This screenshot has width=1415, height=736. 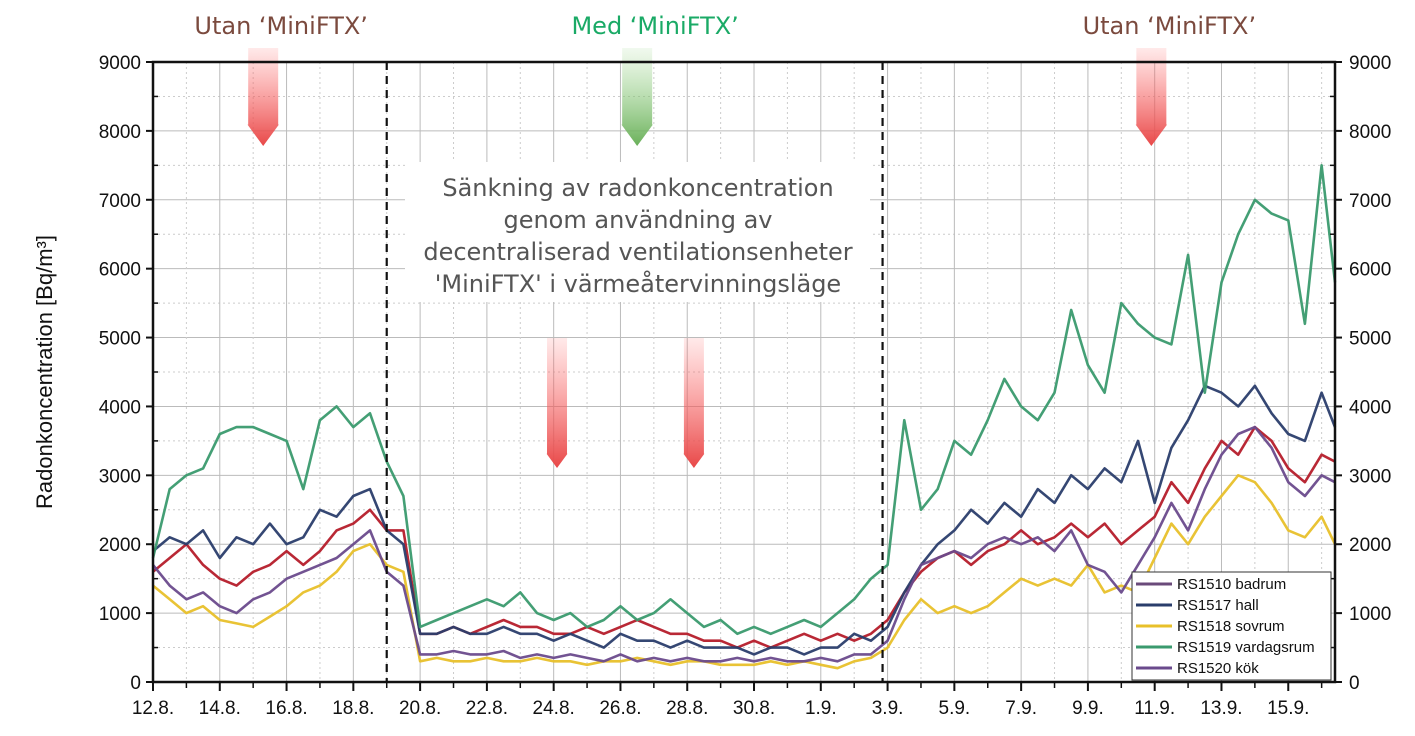 I want to click on y-tick-label-right: 0, so click(x=1354, y=683).